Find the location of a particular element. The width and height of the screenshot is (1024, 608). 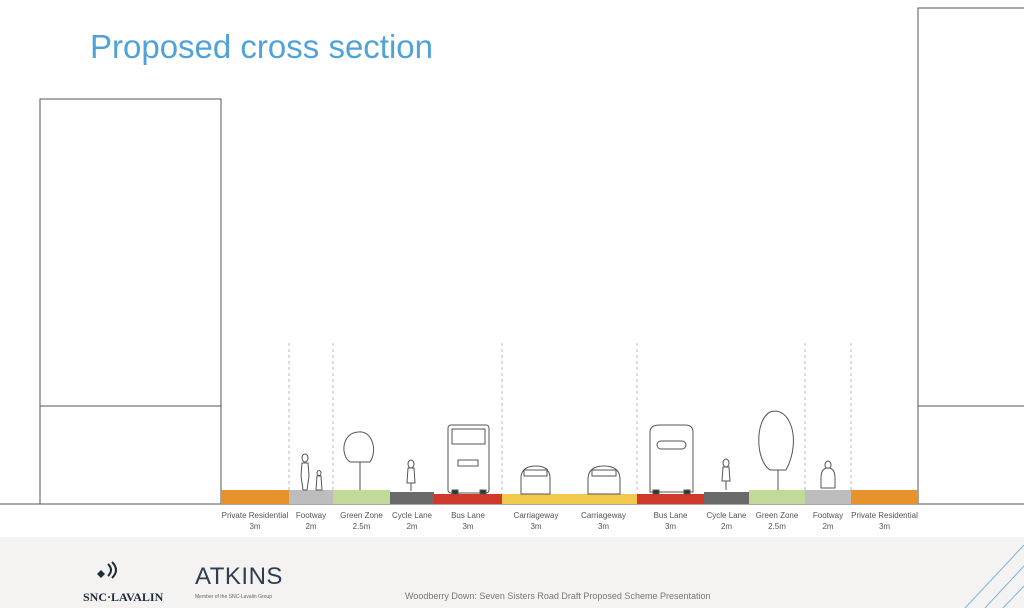

atkins-logo: ATKINS is located at coordinates (239, 576).